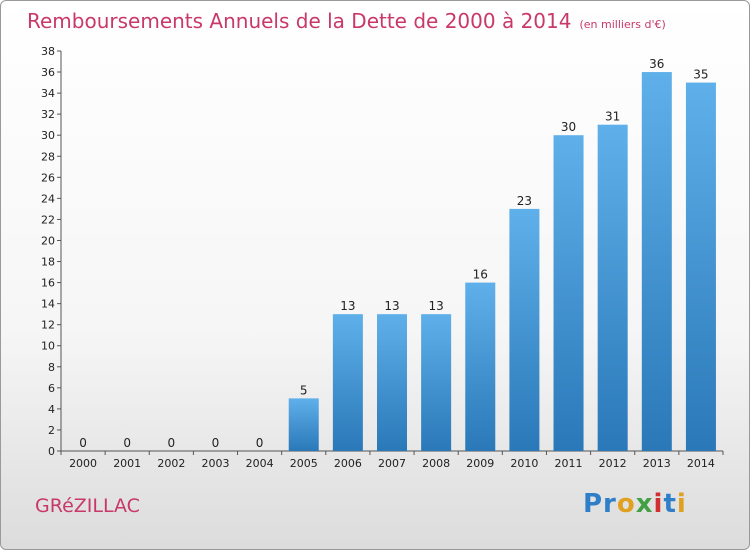 The height and width of the screenshot is (550, 750). What do you see at coordinates (524, 329) in the screenshot?
I see `bar-2010` at bounding box center [524, 329].